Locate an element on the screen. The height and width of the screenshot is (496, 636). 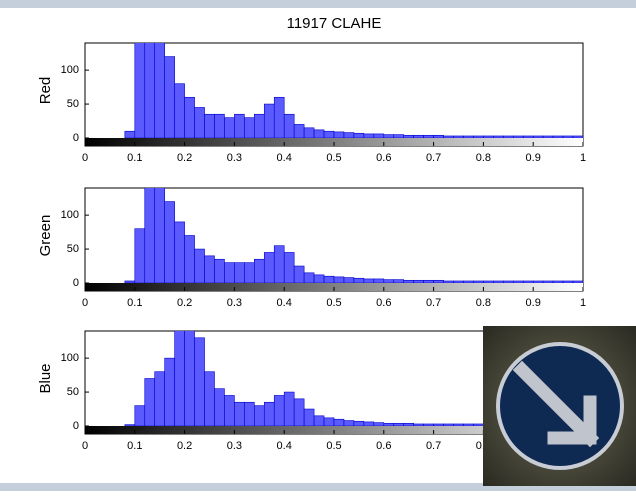
y-axis-label: Blue is located at coordinates (45, 378).